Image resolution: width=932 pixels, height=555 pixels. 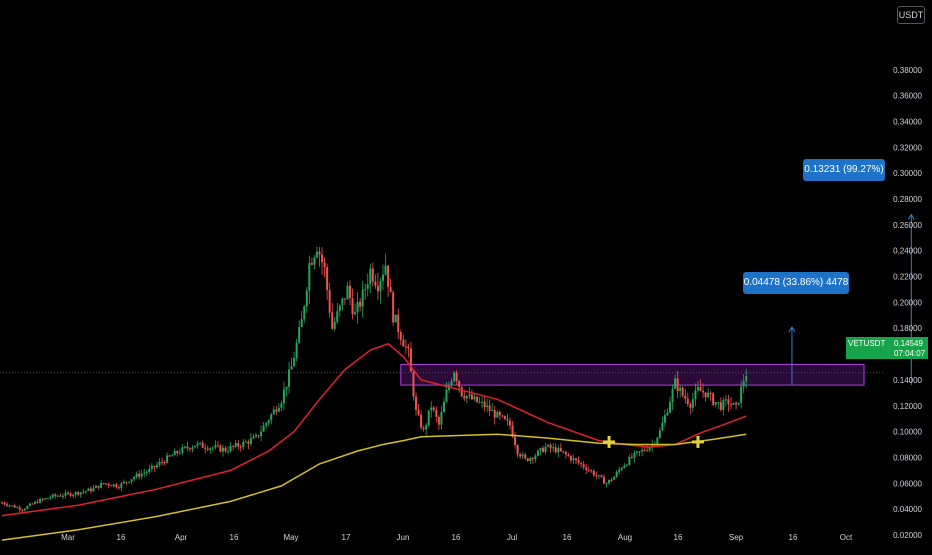 What do you see at coordinates (907, 147) in the screenshot?
I see `y-tick-label: 0.32000` at bounding box center [907, 147].